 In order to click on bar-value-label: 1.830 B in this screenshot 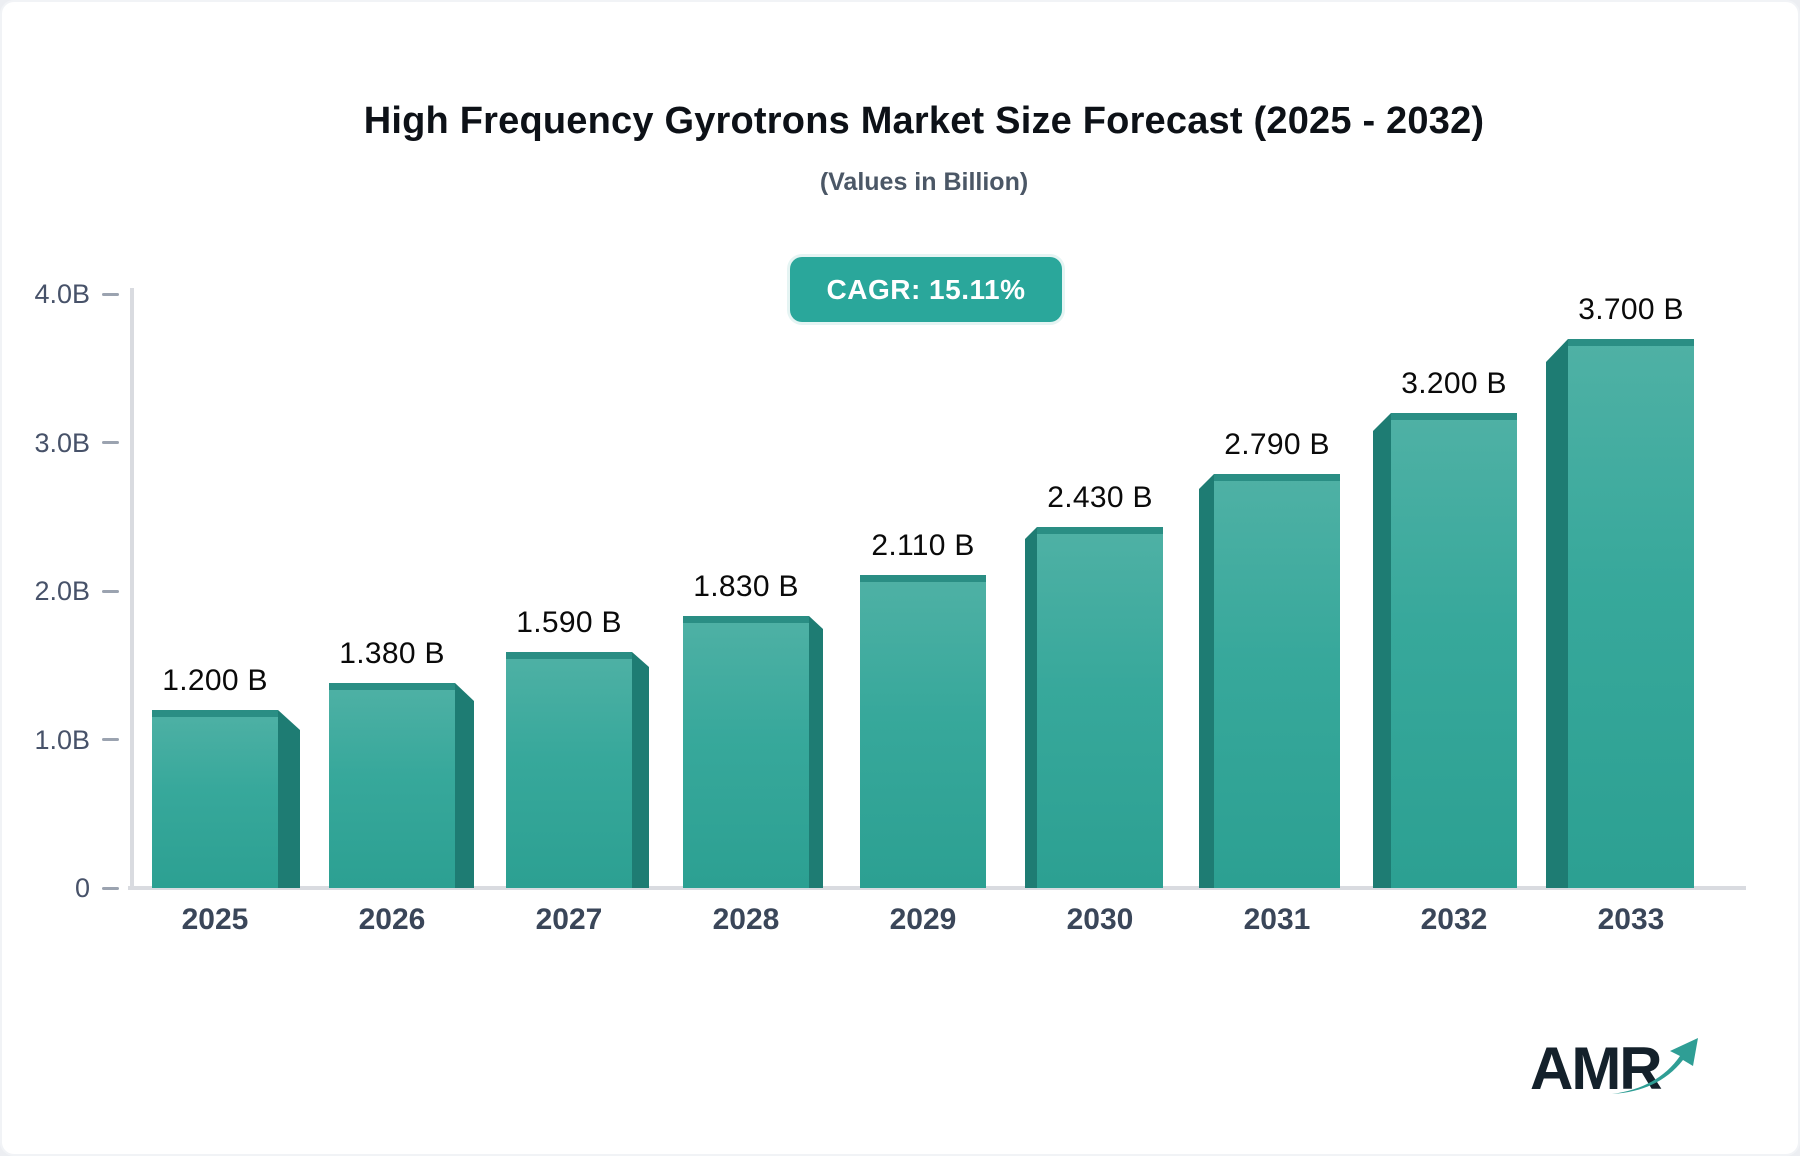, I will do `click(746, 586)`.